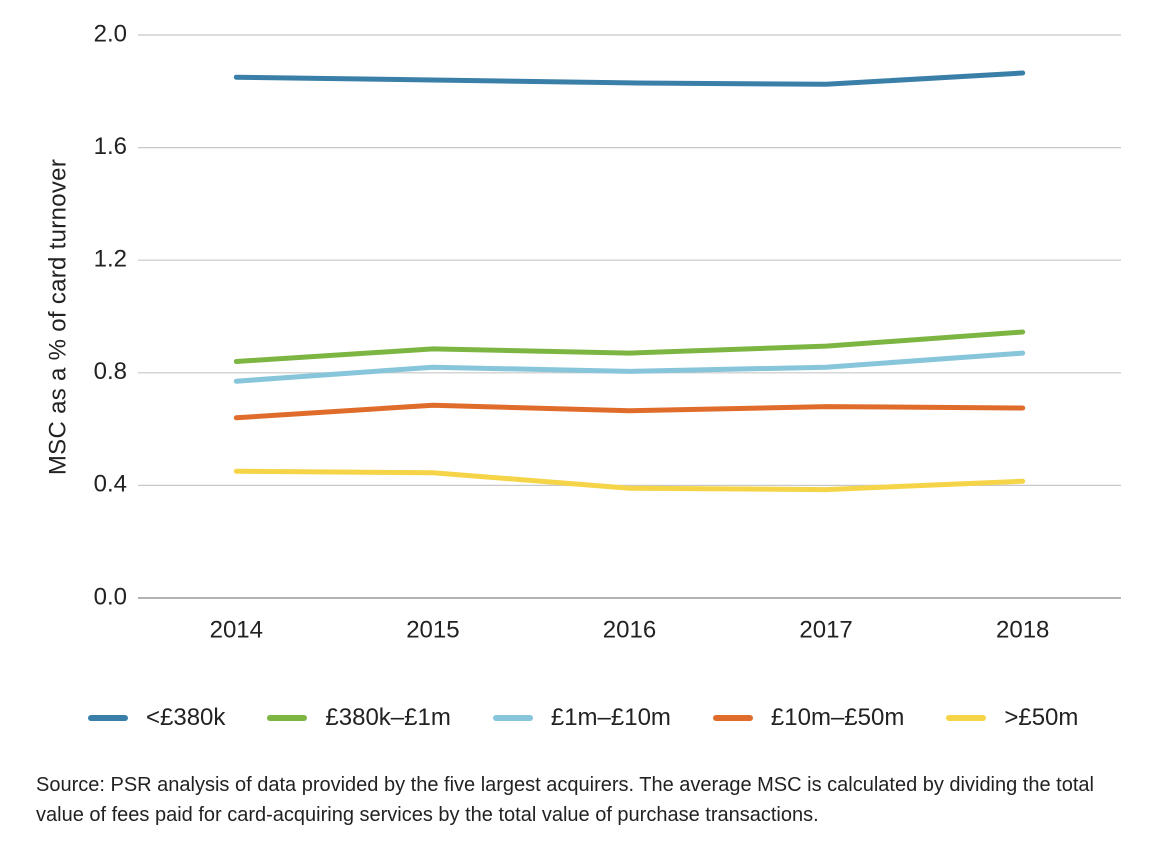  Describe the element at coordinates (432, 629) in the screenshot. I see `x-tick-label: 2015` at that location.